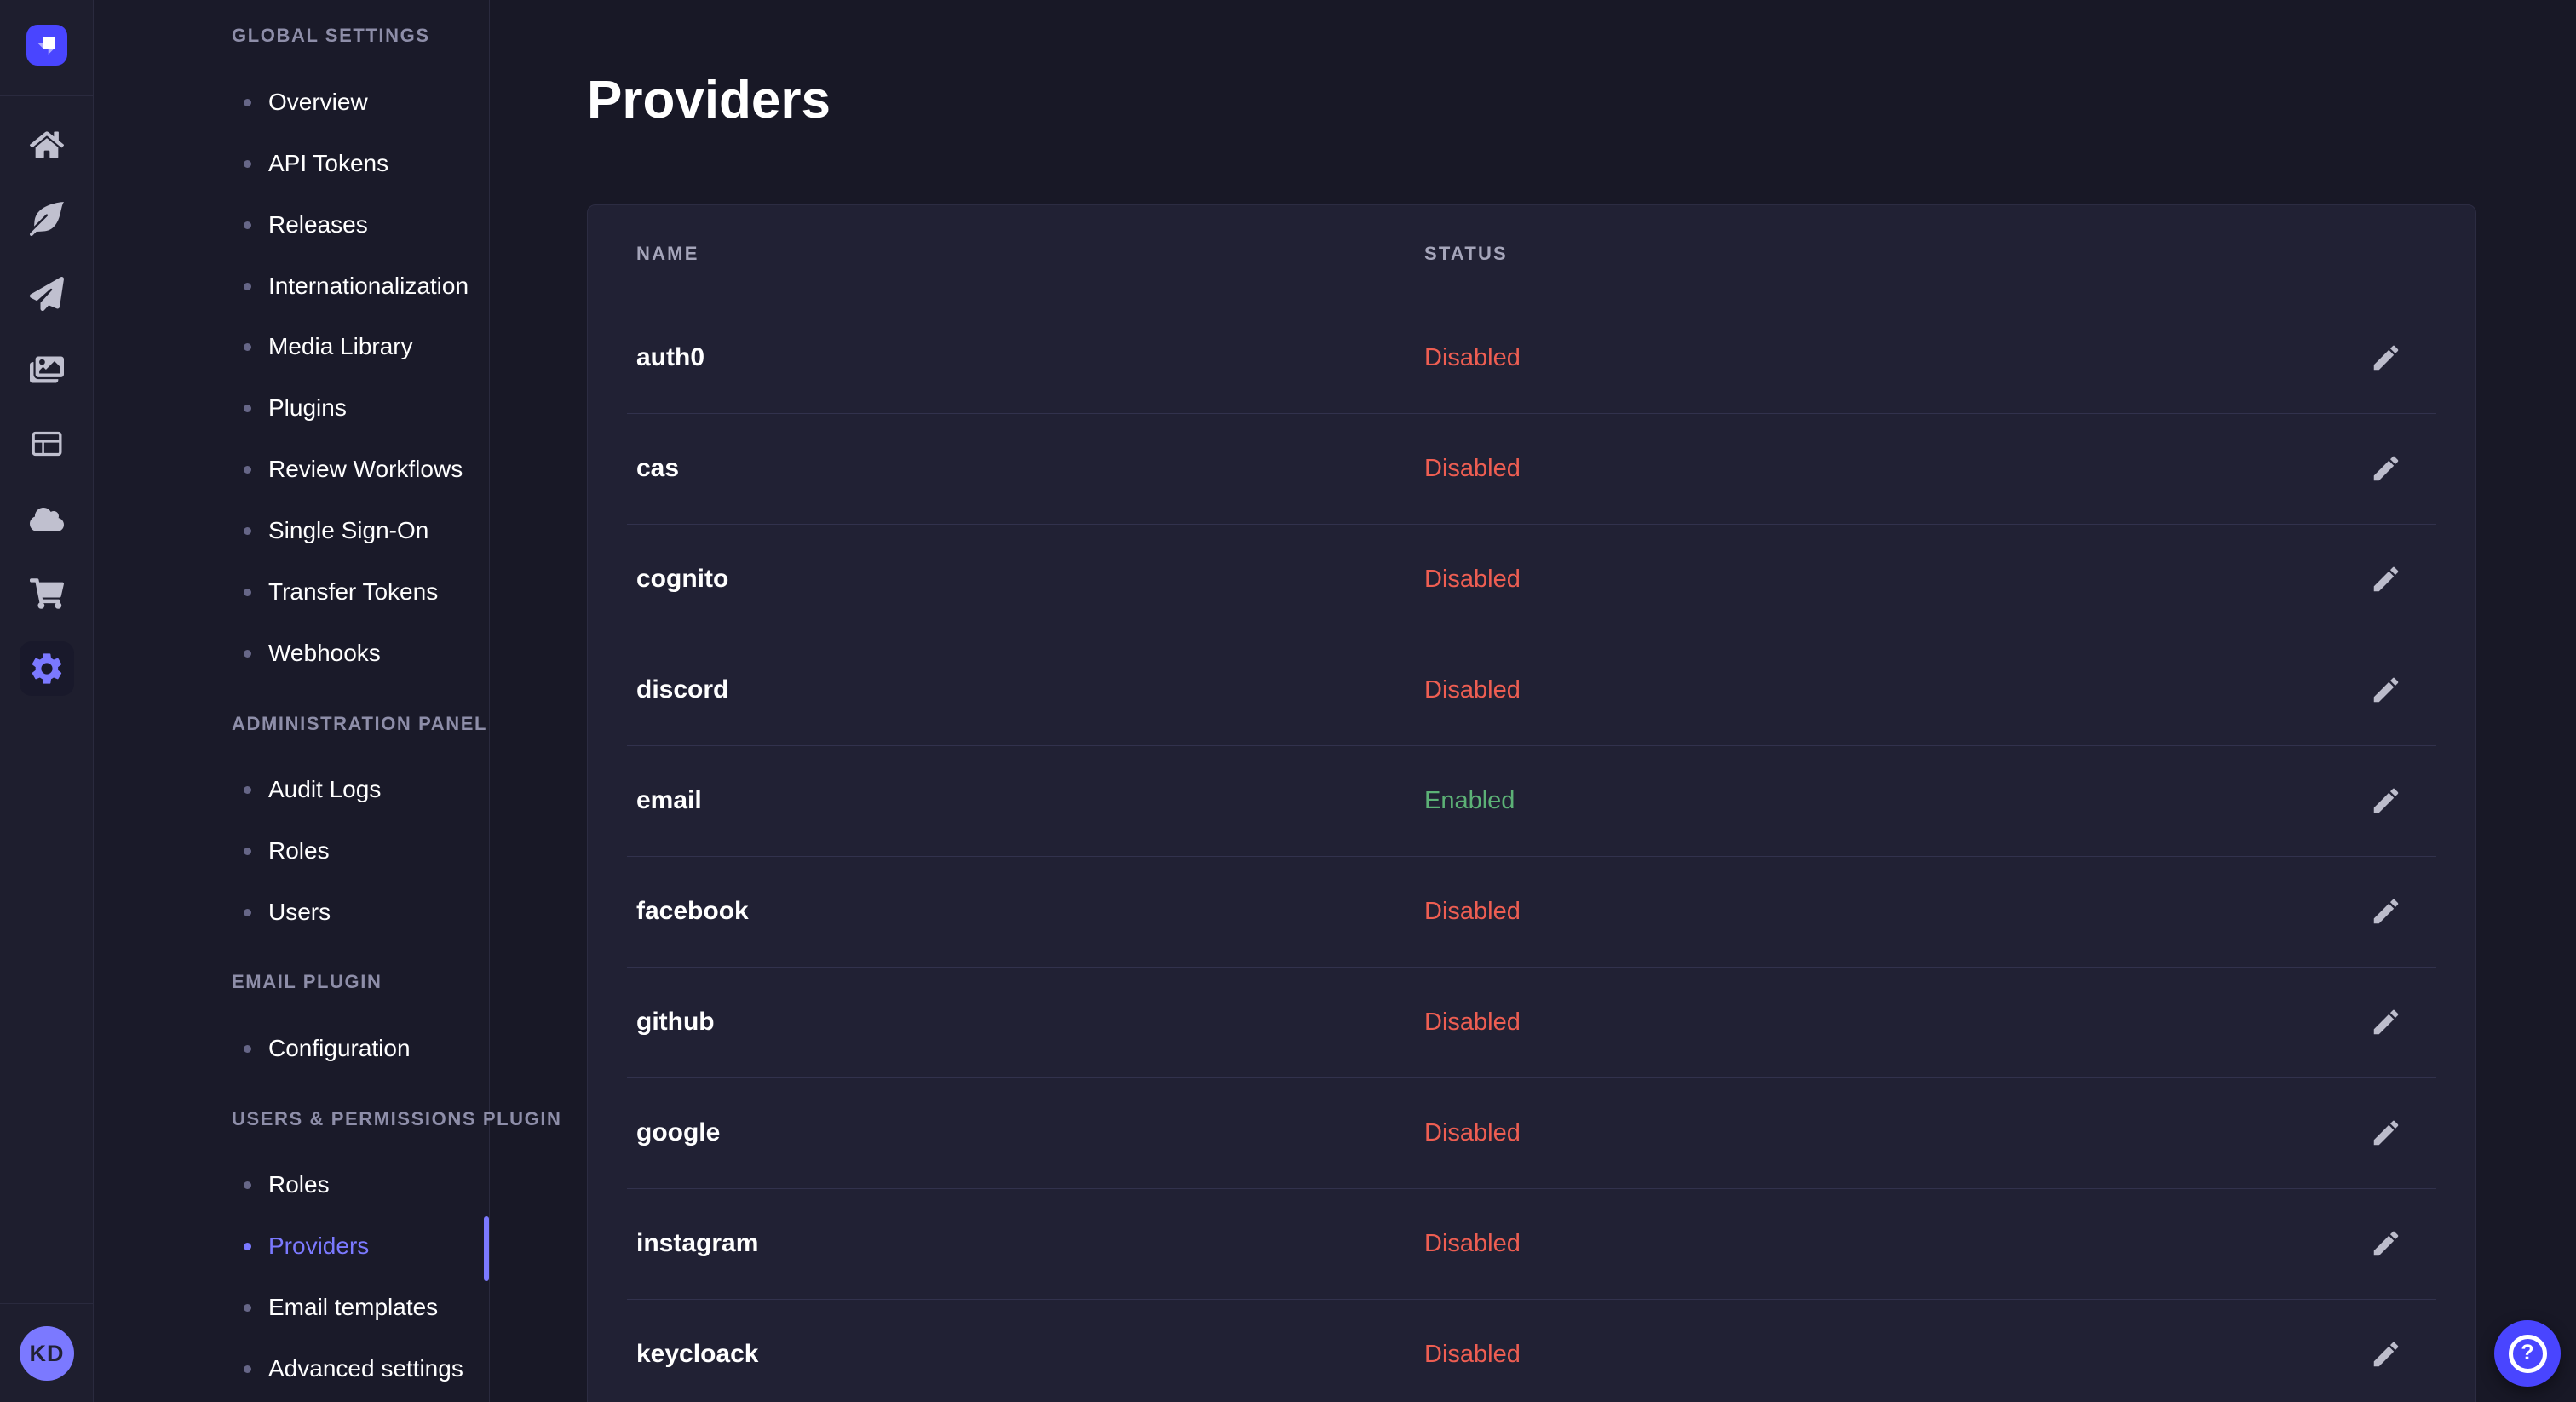 Image resolution: width=2576 pixels, height=1402 pixels. What do you see at coordinates (47, 370) in the screenshot?
I see `media-library-icon` at bounding box center [47, 370].